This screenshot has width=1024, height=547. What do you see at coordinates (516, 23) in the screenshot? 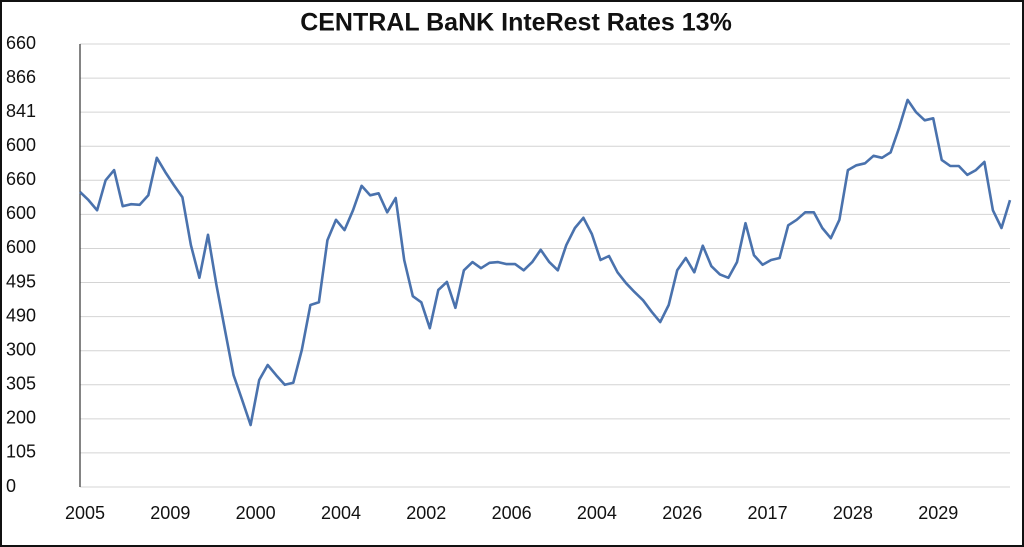
I see `chart-title: CENTRAL BaNK InteRest Rates 13%` at bounding box center [516, 23].